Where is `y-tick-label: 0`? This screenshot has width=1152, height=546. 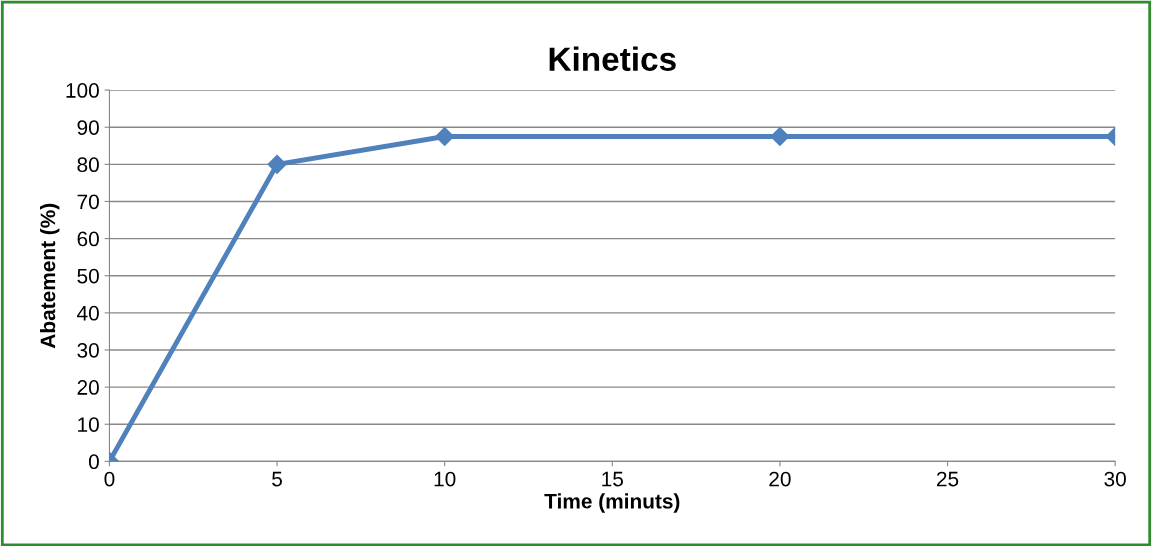 y-tick-label: 0 is located at coordinates (93, 462).